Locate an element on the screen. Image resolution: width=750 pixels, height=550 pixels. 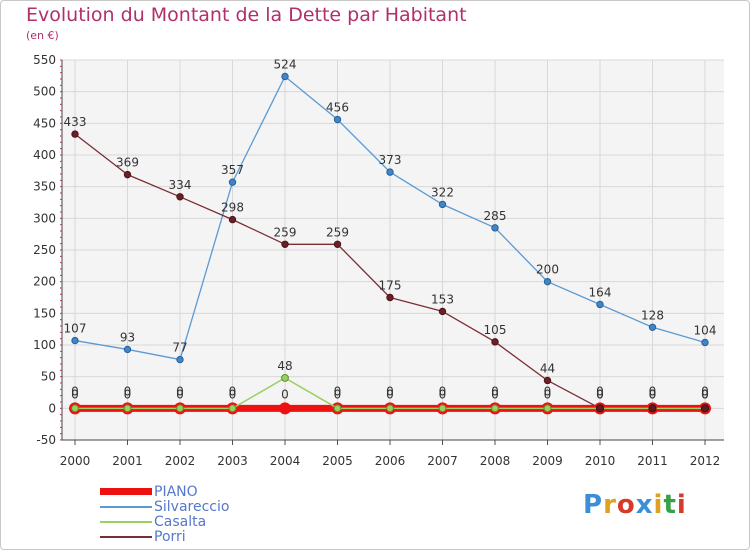
data-label-silvareccio: 373 is located at coordinates (390, 160).